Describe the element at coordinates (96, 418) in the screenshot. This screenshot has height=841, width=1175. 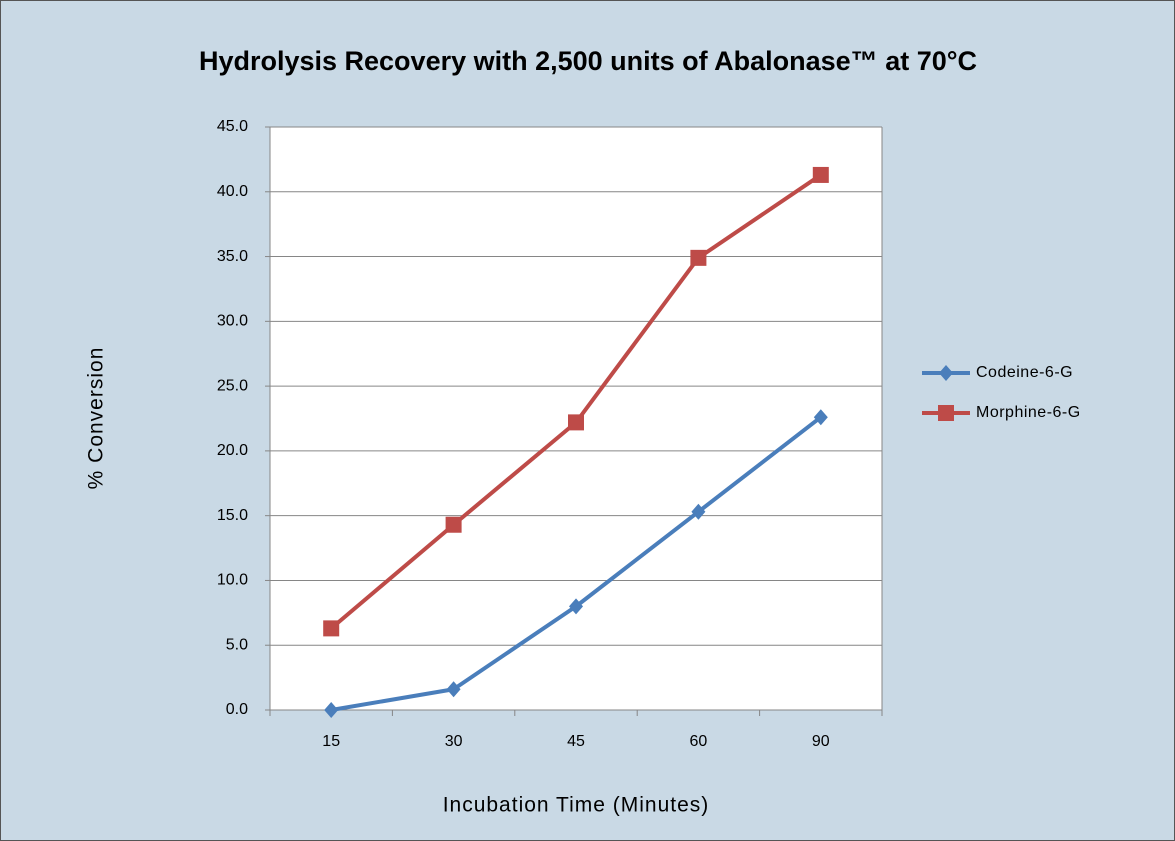
I see `y-axis-title: % Conversion` at that location.